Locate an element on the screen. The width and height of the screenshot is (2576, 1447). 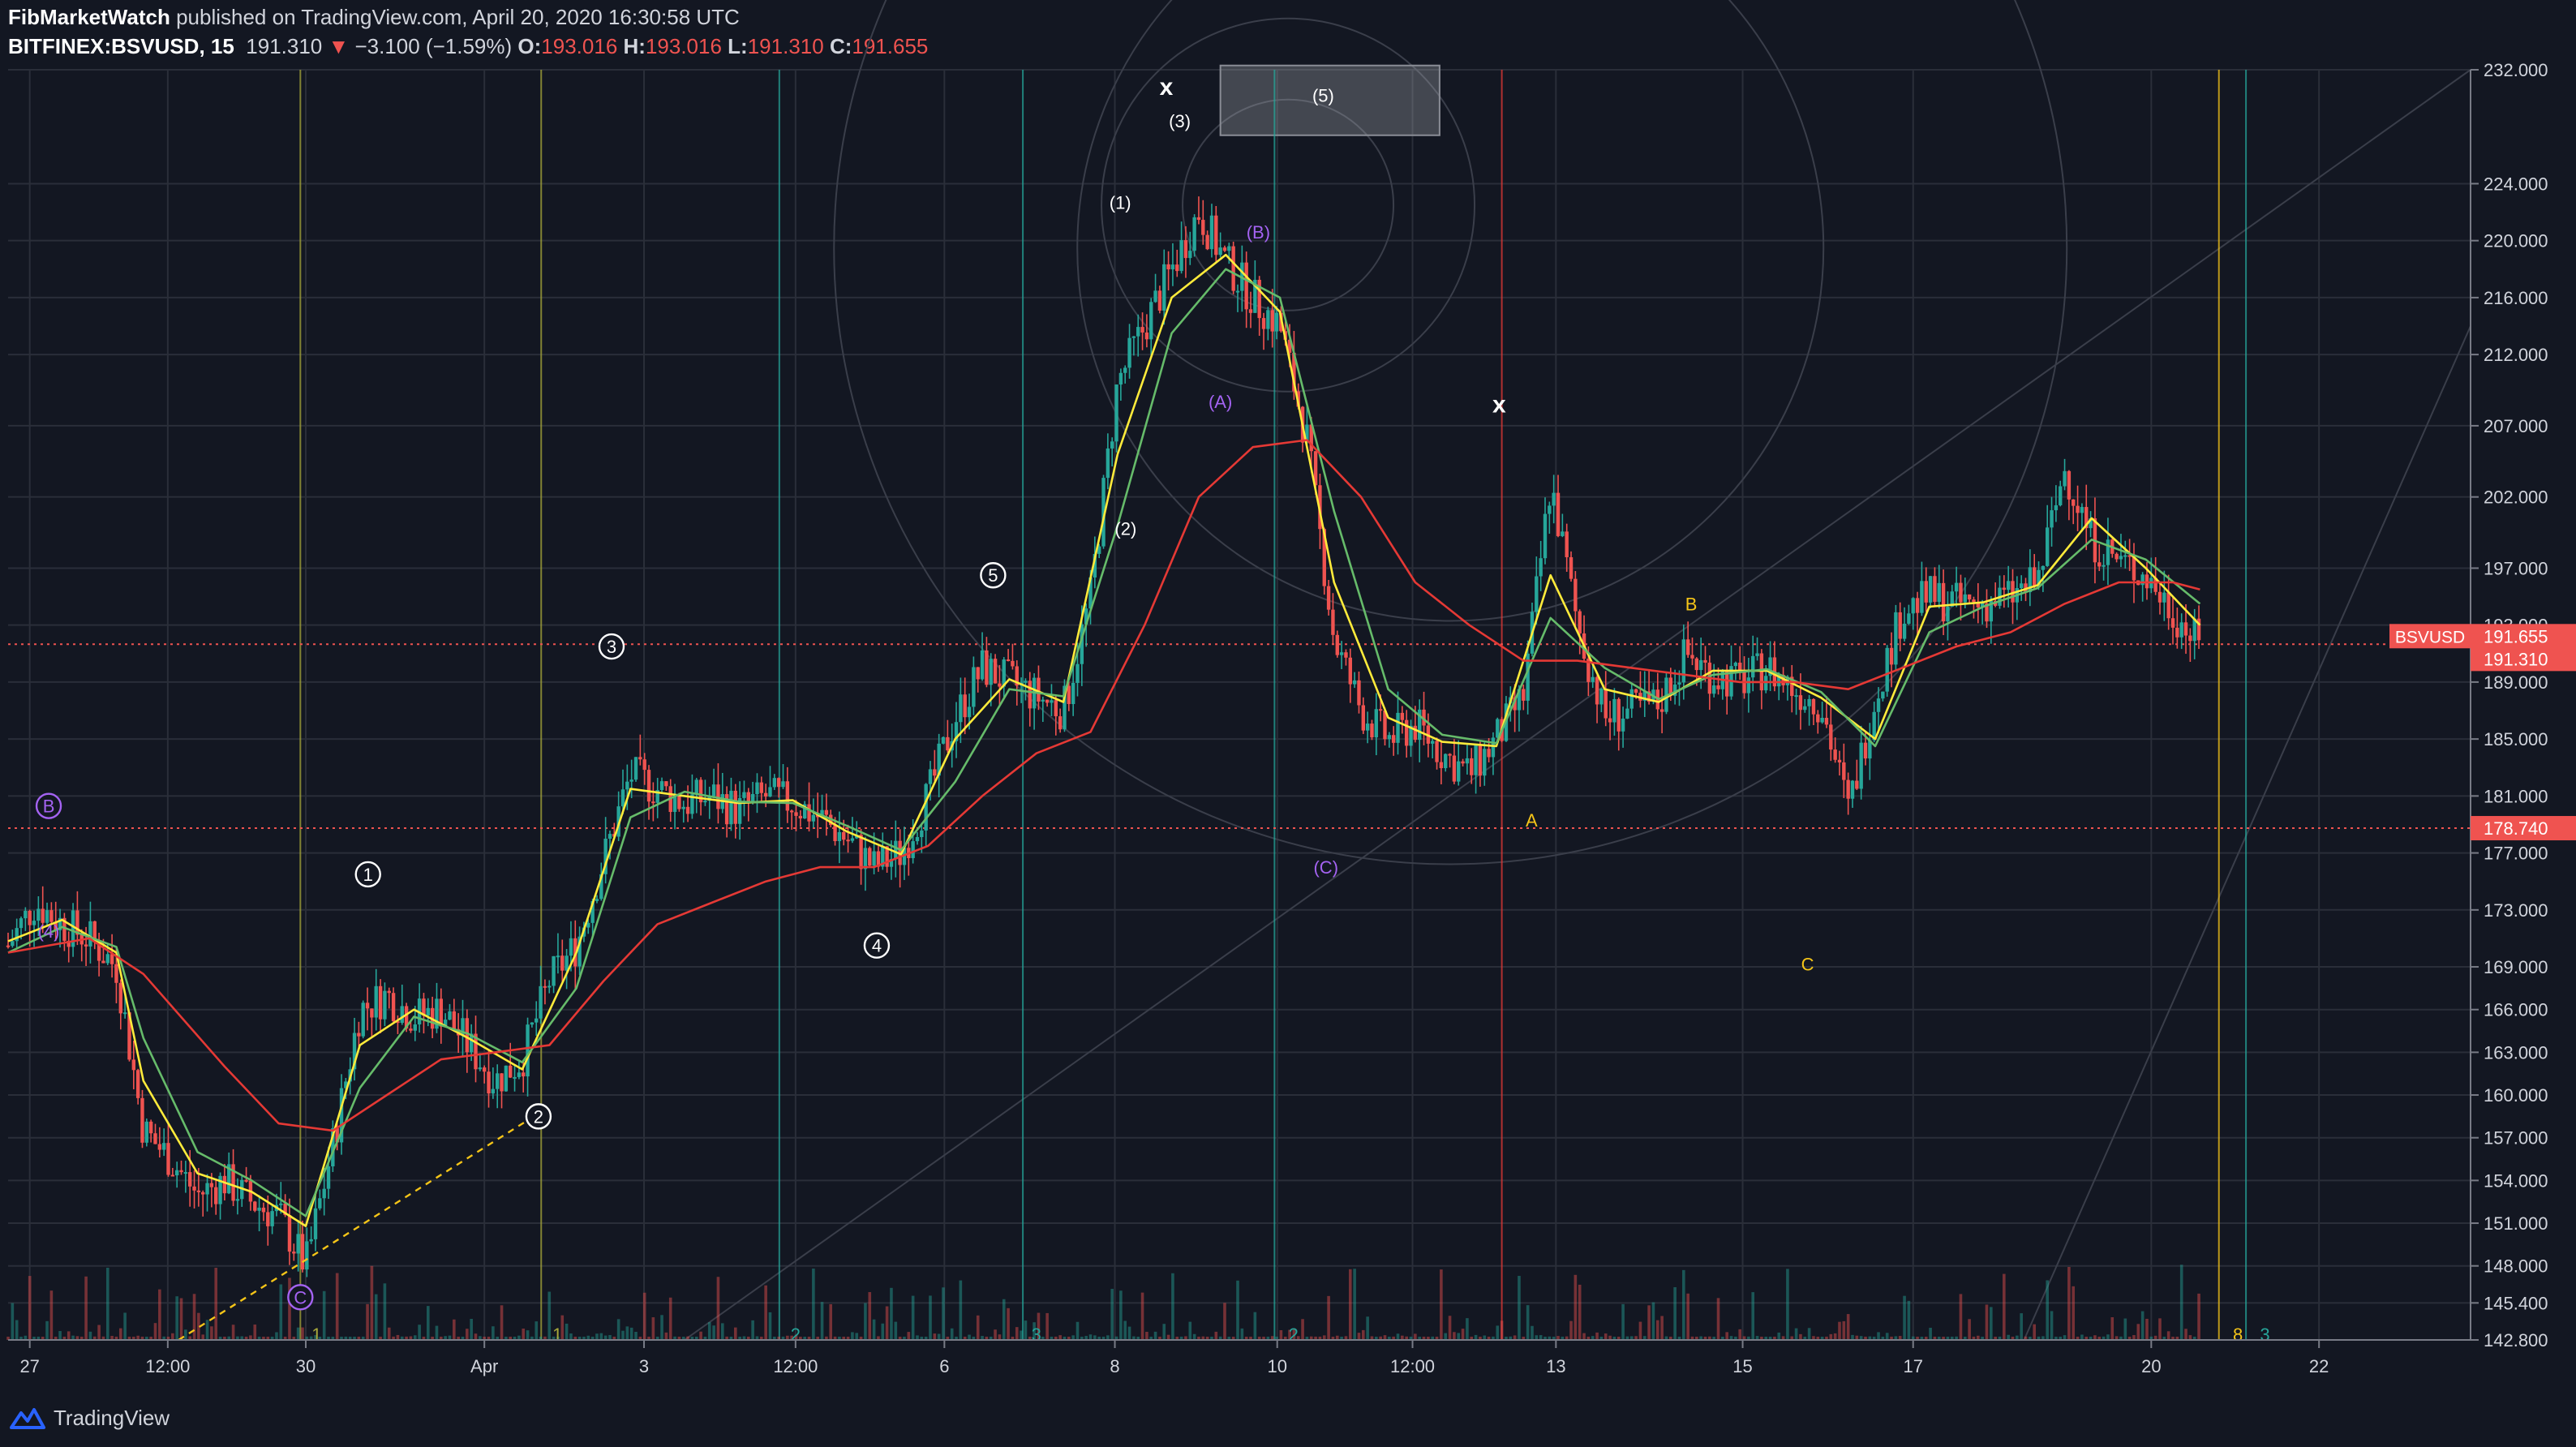
price-tick-label: 181.000 is located at coordinates (2516, 796).